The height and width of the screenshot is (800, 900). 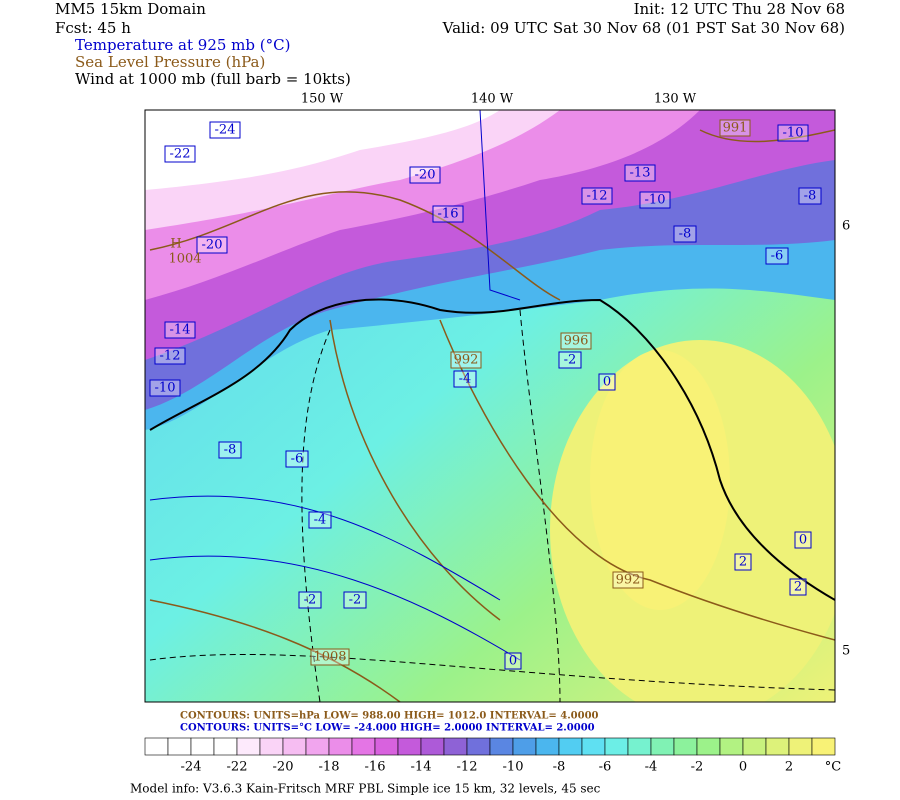 What do you see at coordinates (739, 9) in the screenshot?
I see `header-right: Init: 12 UTC Thu 28 Nov 68` at bounding box center [739, 9].